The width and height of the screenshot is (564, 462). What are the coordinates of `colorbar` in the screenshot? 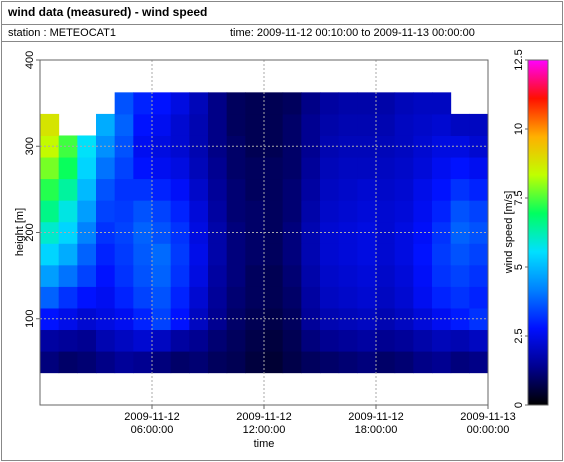 It's located at (538, 232).